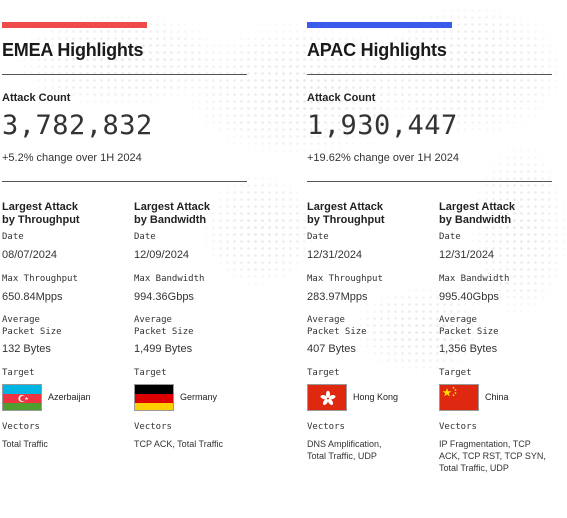 This screenshot has height=518, width=567. Describe the element at coordinates (154, 397) in the screenshot. I see `germany-flag-icon` at that location.